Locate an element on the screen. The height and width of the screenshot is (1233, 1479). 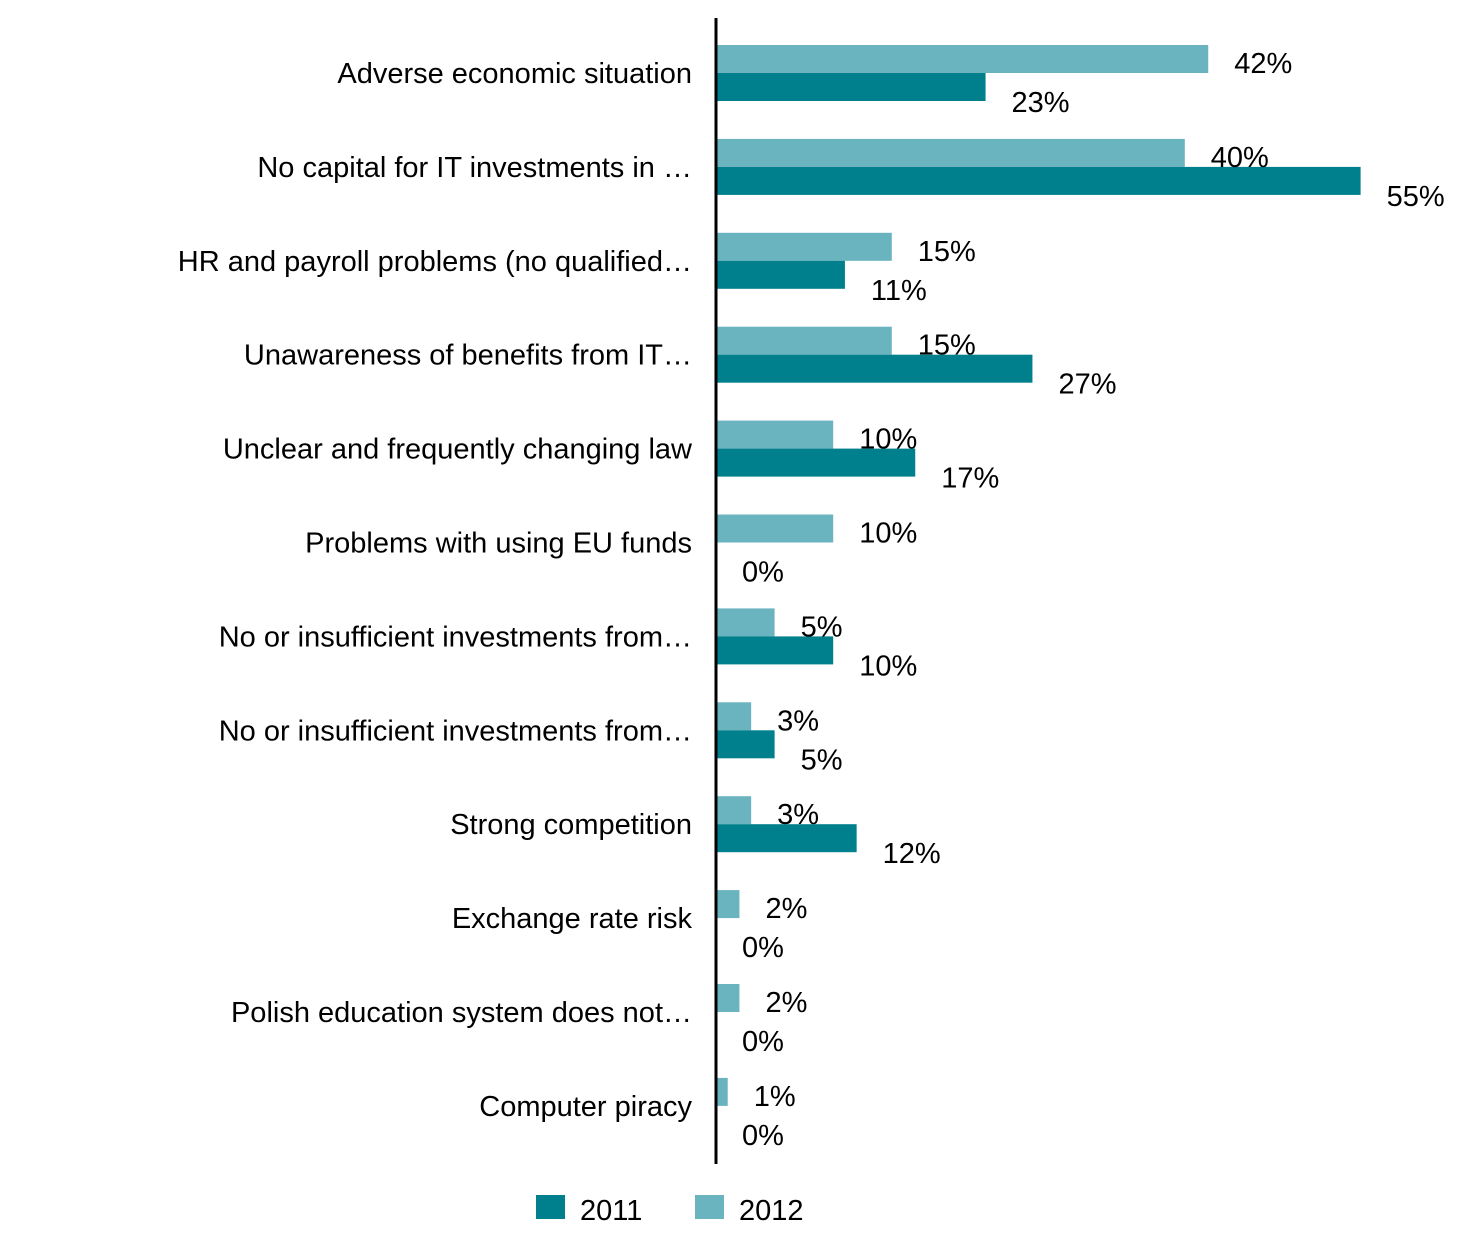
data-label-2011: 5% is located at coordinates (822, 760).